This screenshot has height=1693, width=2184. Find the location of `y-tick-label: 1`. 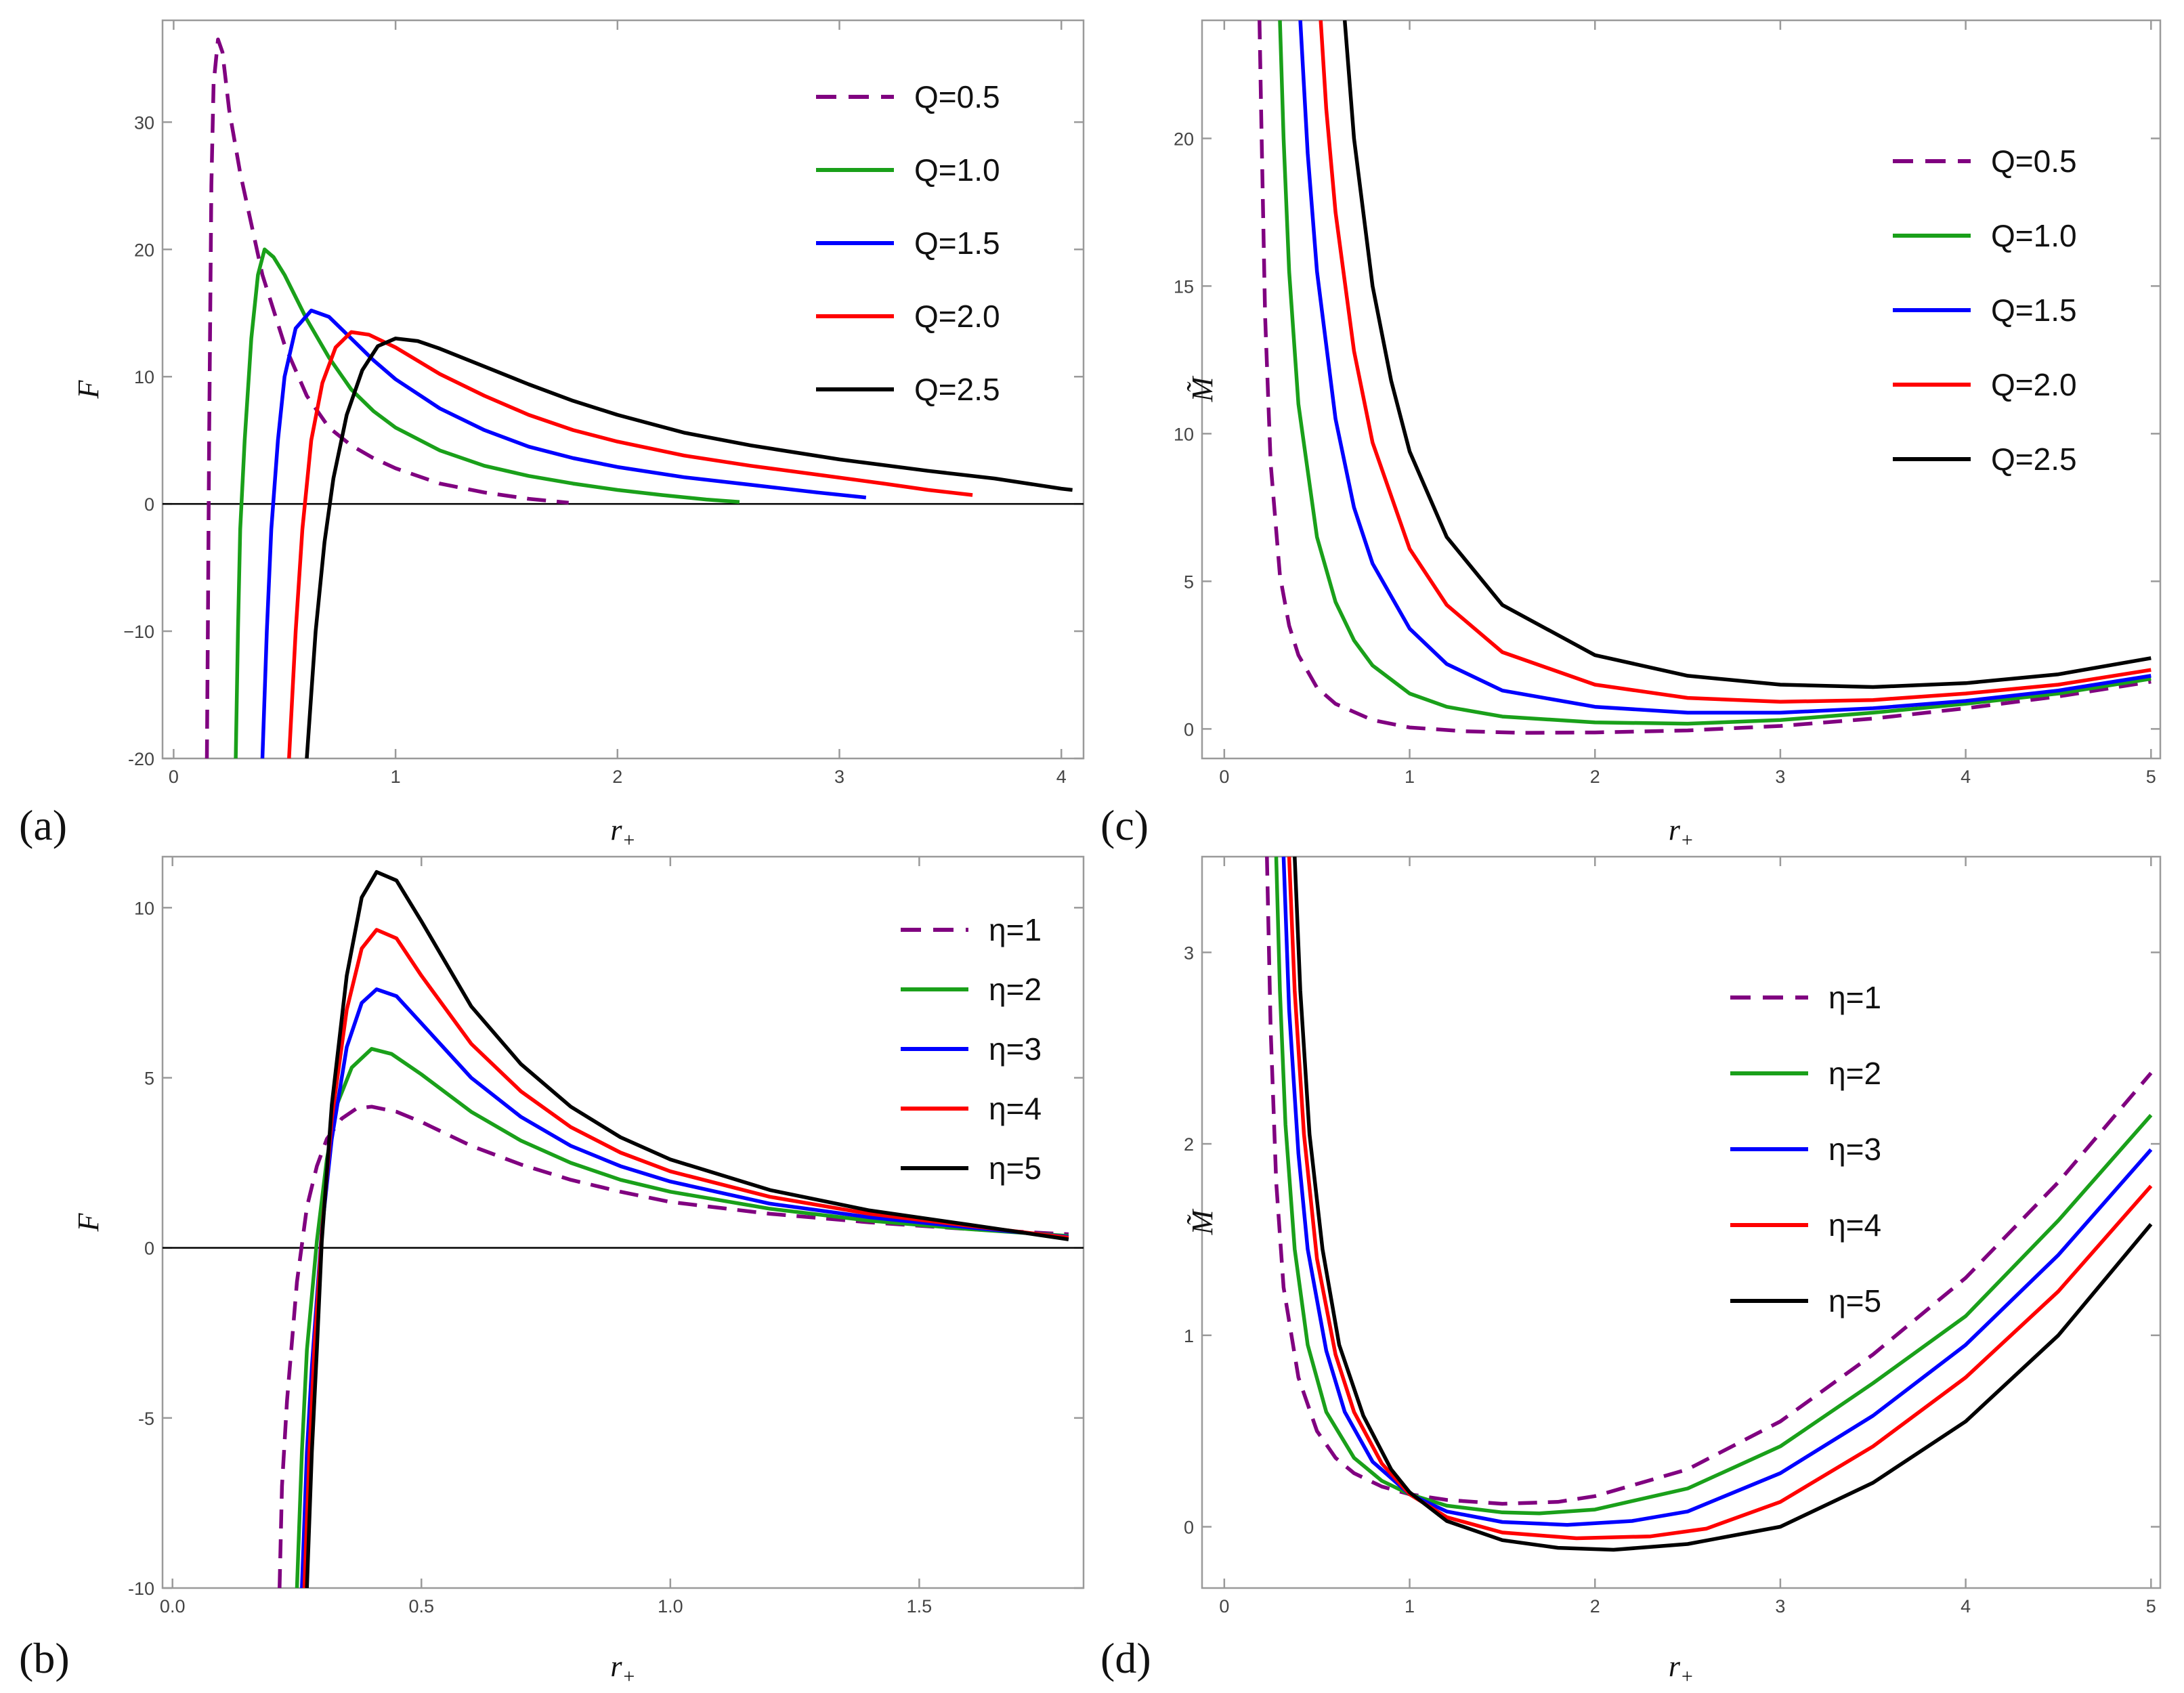

y-tick-label: 1 is located at coordinates (1189, 1336).